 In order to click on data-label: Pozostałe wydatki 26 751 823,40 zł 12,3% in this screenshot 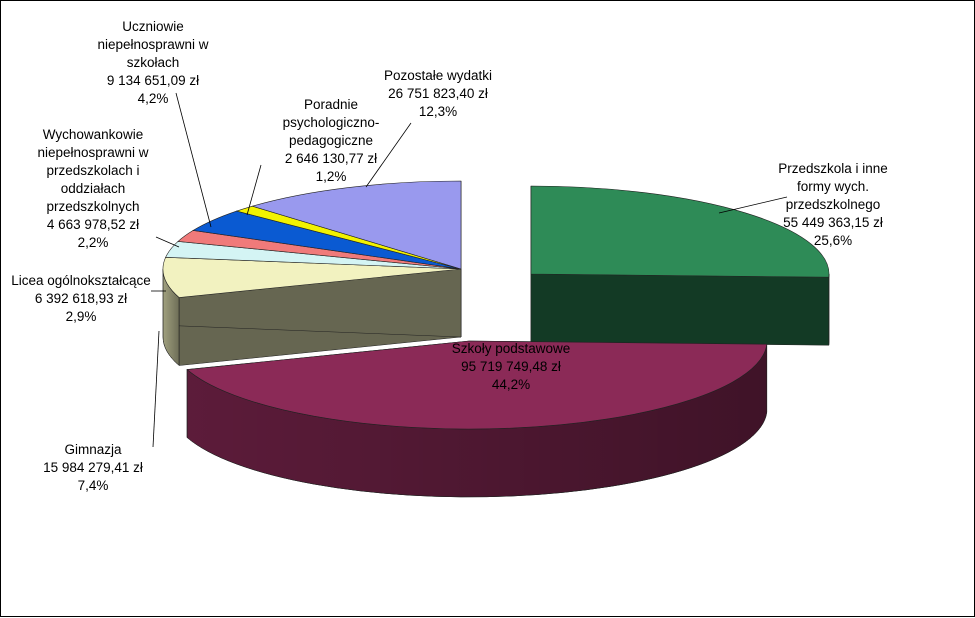, I will do `click(438, 93)`.